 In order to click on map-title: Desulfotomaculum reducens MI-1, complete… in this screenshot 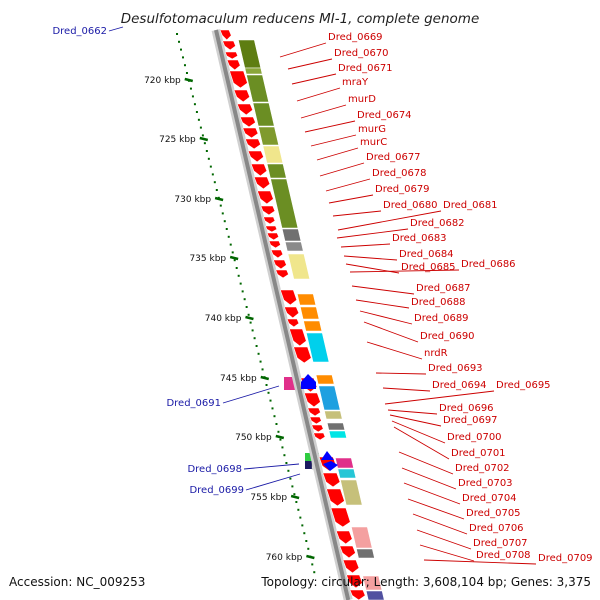, I will do `click(300, 19)`.